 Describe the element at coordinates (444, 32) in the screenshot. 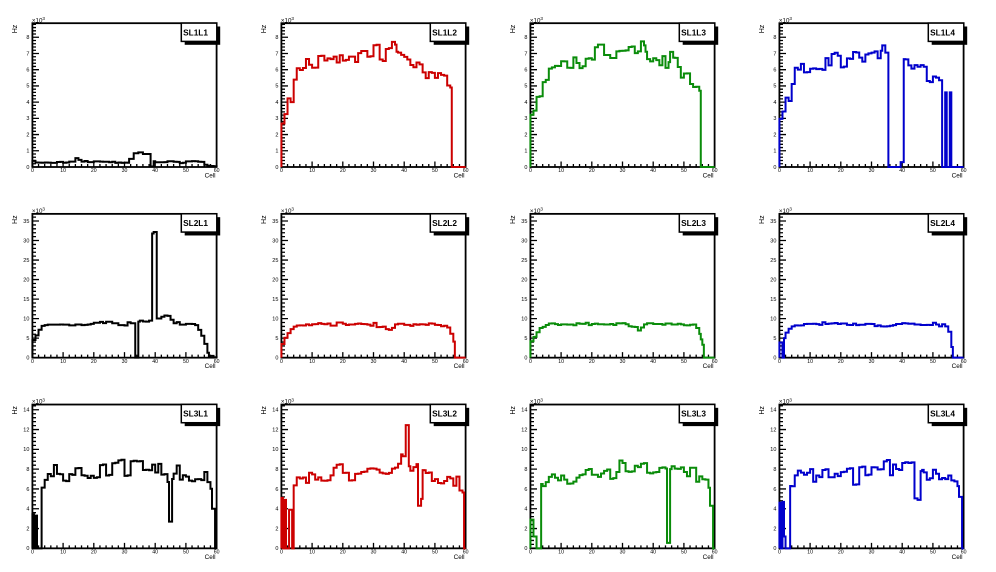

I see `svg-text: SL1L2` at that location.